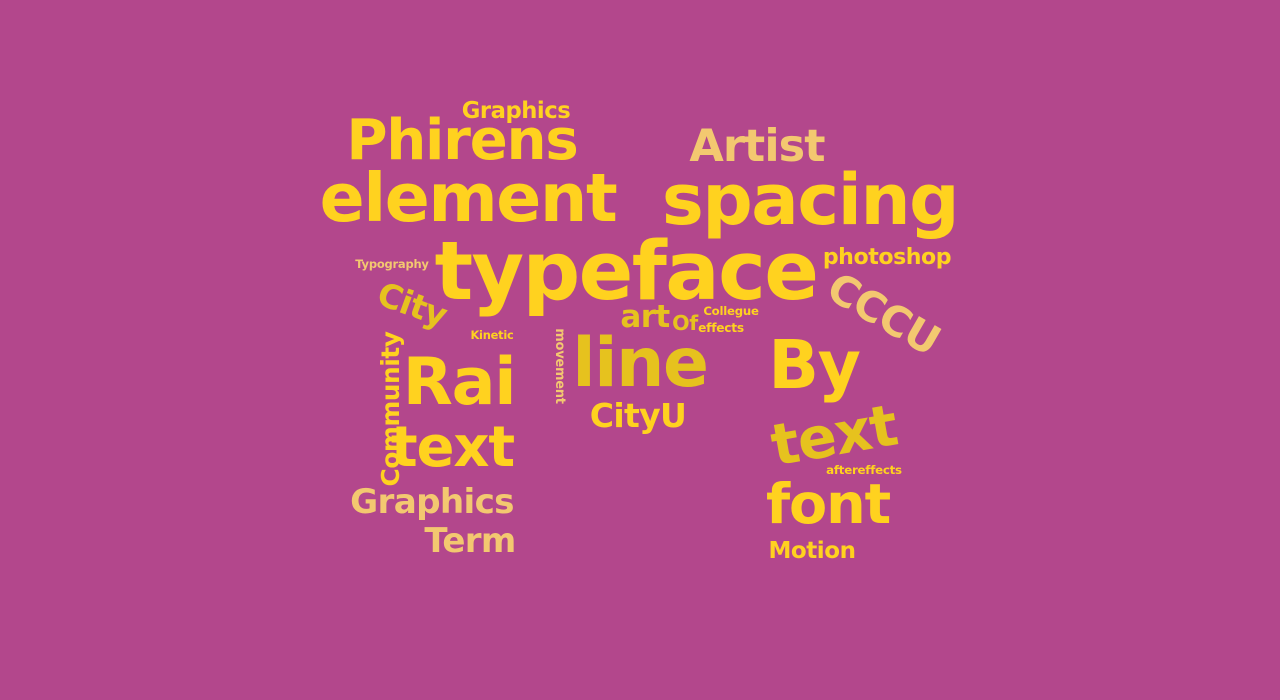 The width and height of the screenshot is (1280, 700). I want to click on word-font: font, so click(828, 505).